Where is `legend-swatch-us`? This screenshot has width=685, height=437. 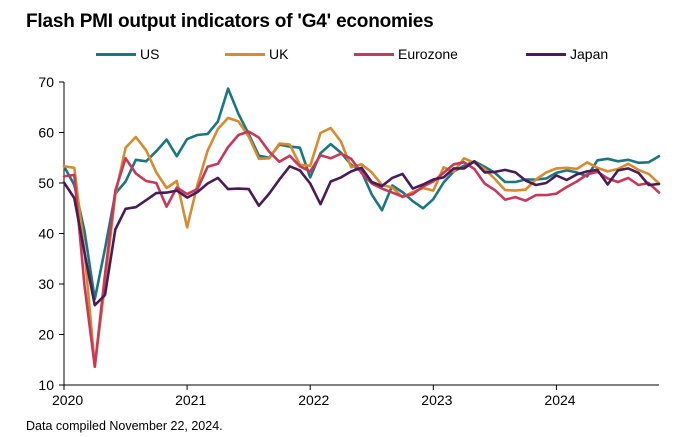
legend-swatch-us is located at coordinates (116, 54).